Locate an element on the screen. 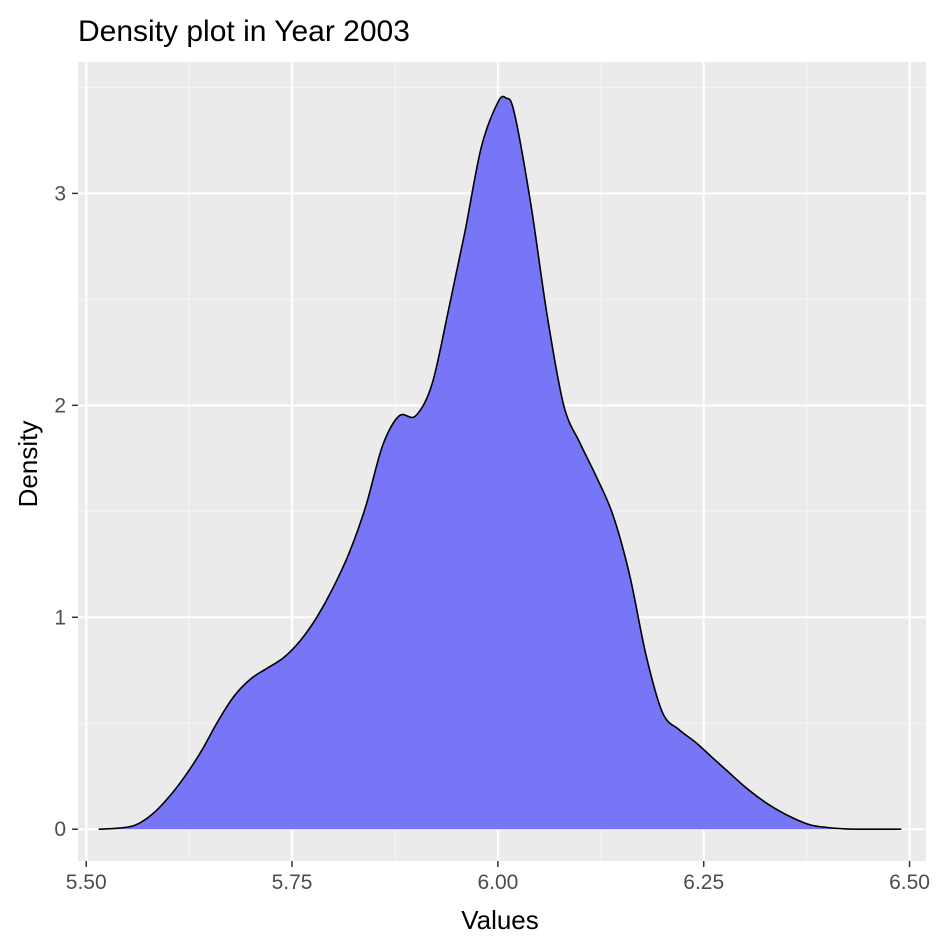 The image size is (942, 950). x-tick-label: 6.25 is located at coordinates (703, 882).